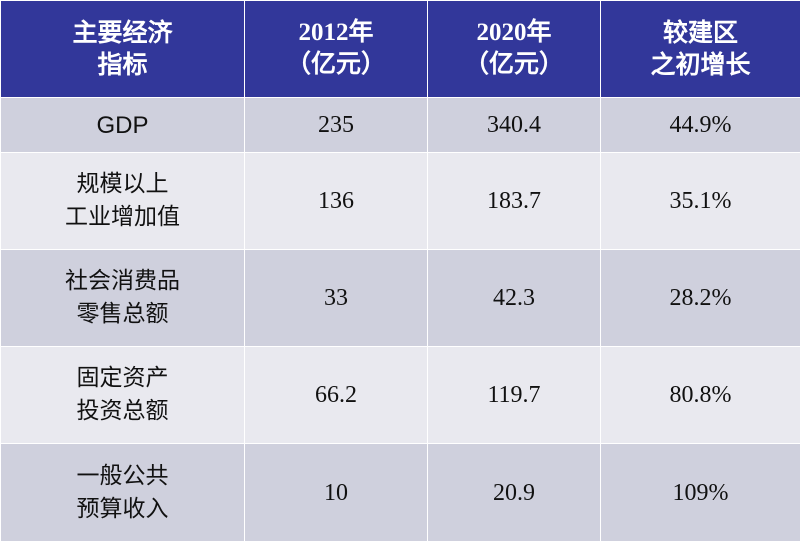 The width and height of the screenshot is (800, 542). I want to click on row-label-line1: 固定资产, so click(122, 378).